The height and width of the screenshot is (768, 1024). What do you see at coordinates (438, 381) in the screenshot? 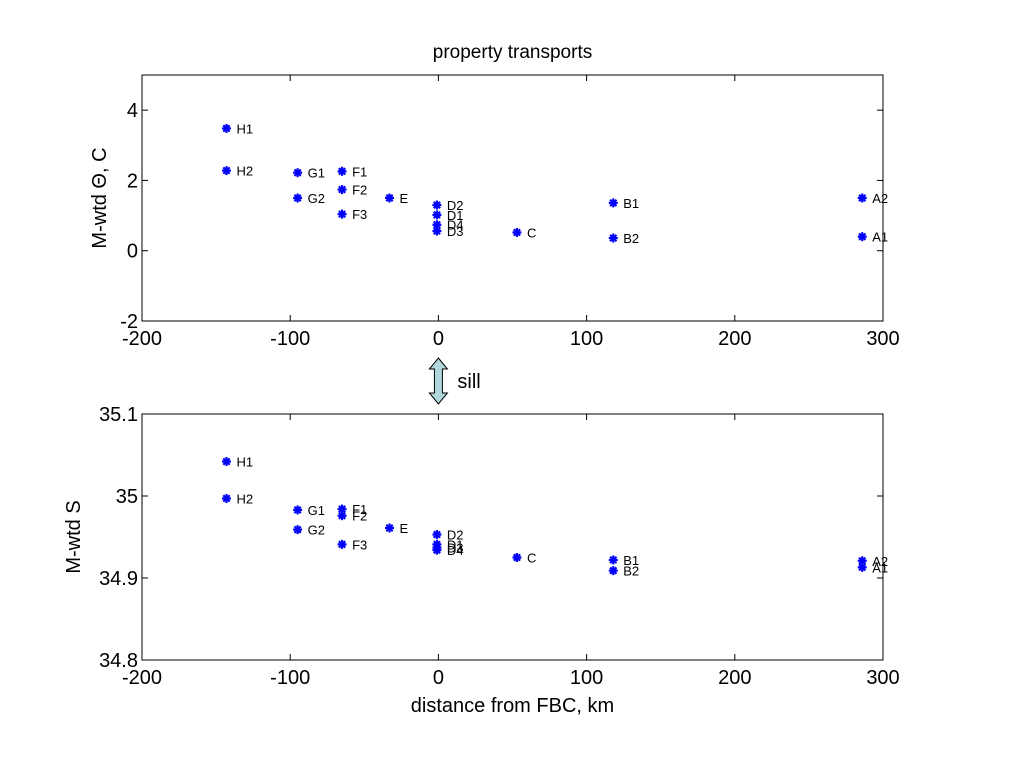
I see `double-arrow-icon` at bounding box center [438, 381].